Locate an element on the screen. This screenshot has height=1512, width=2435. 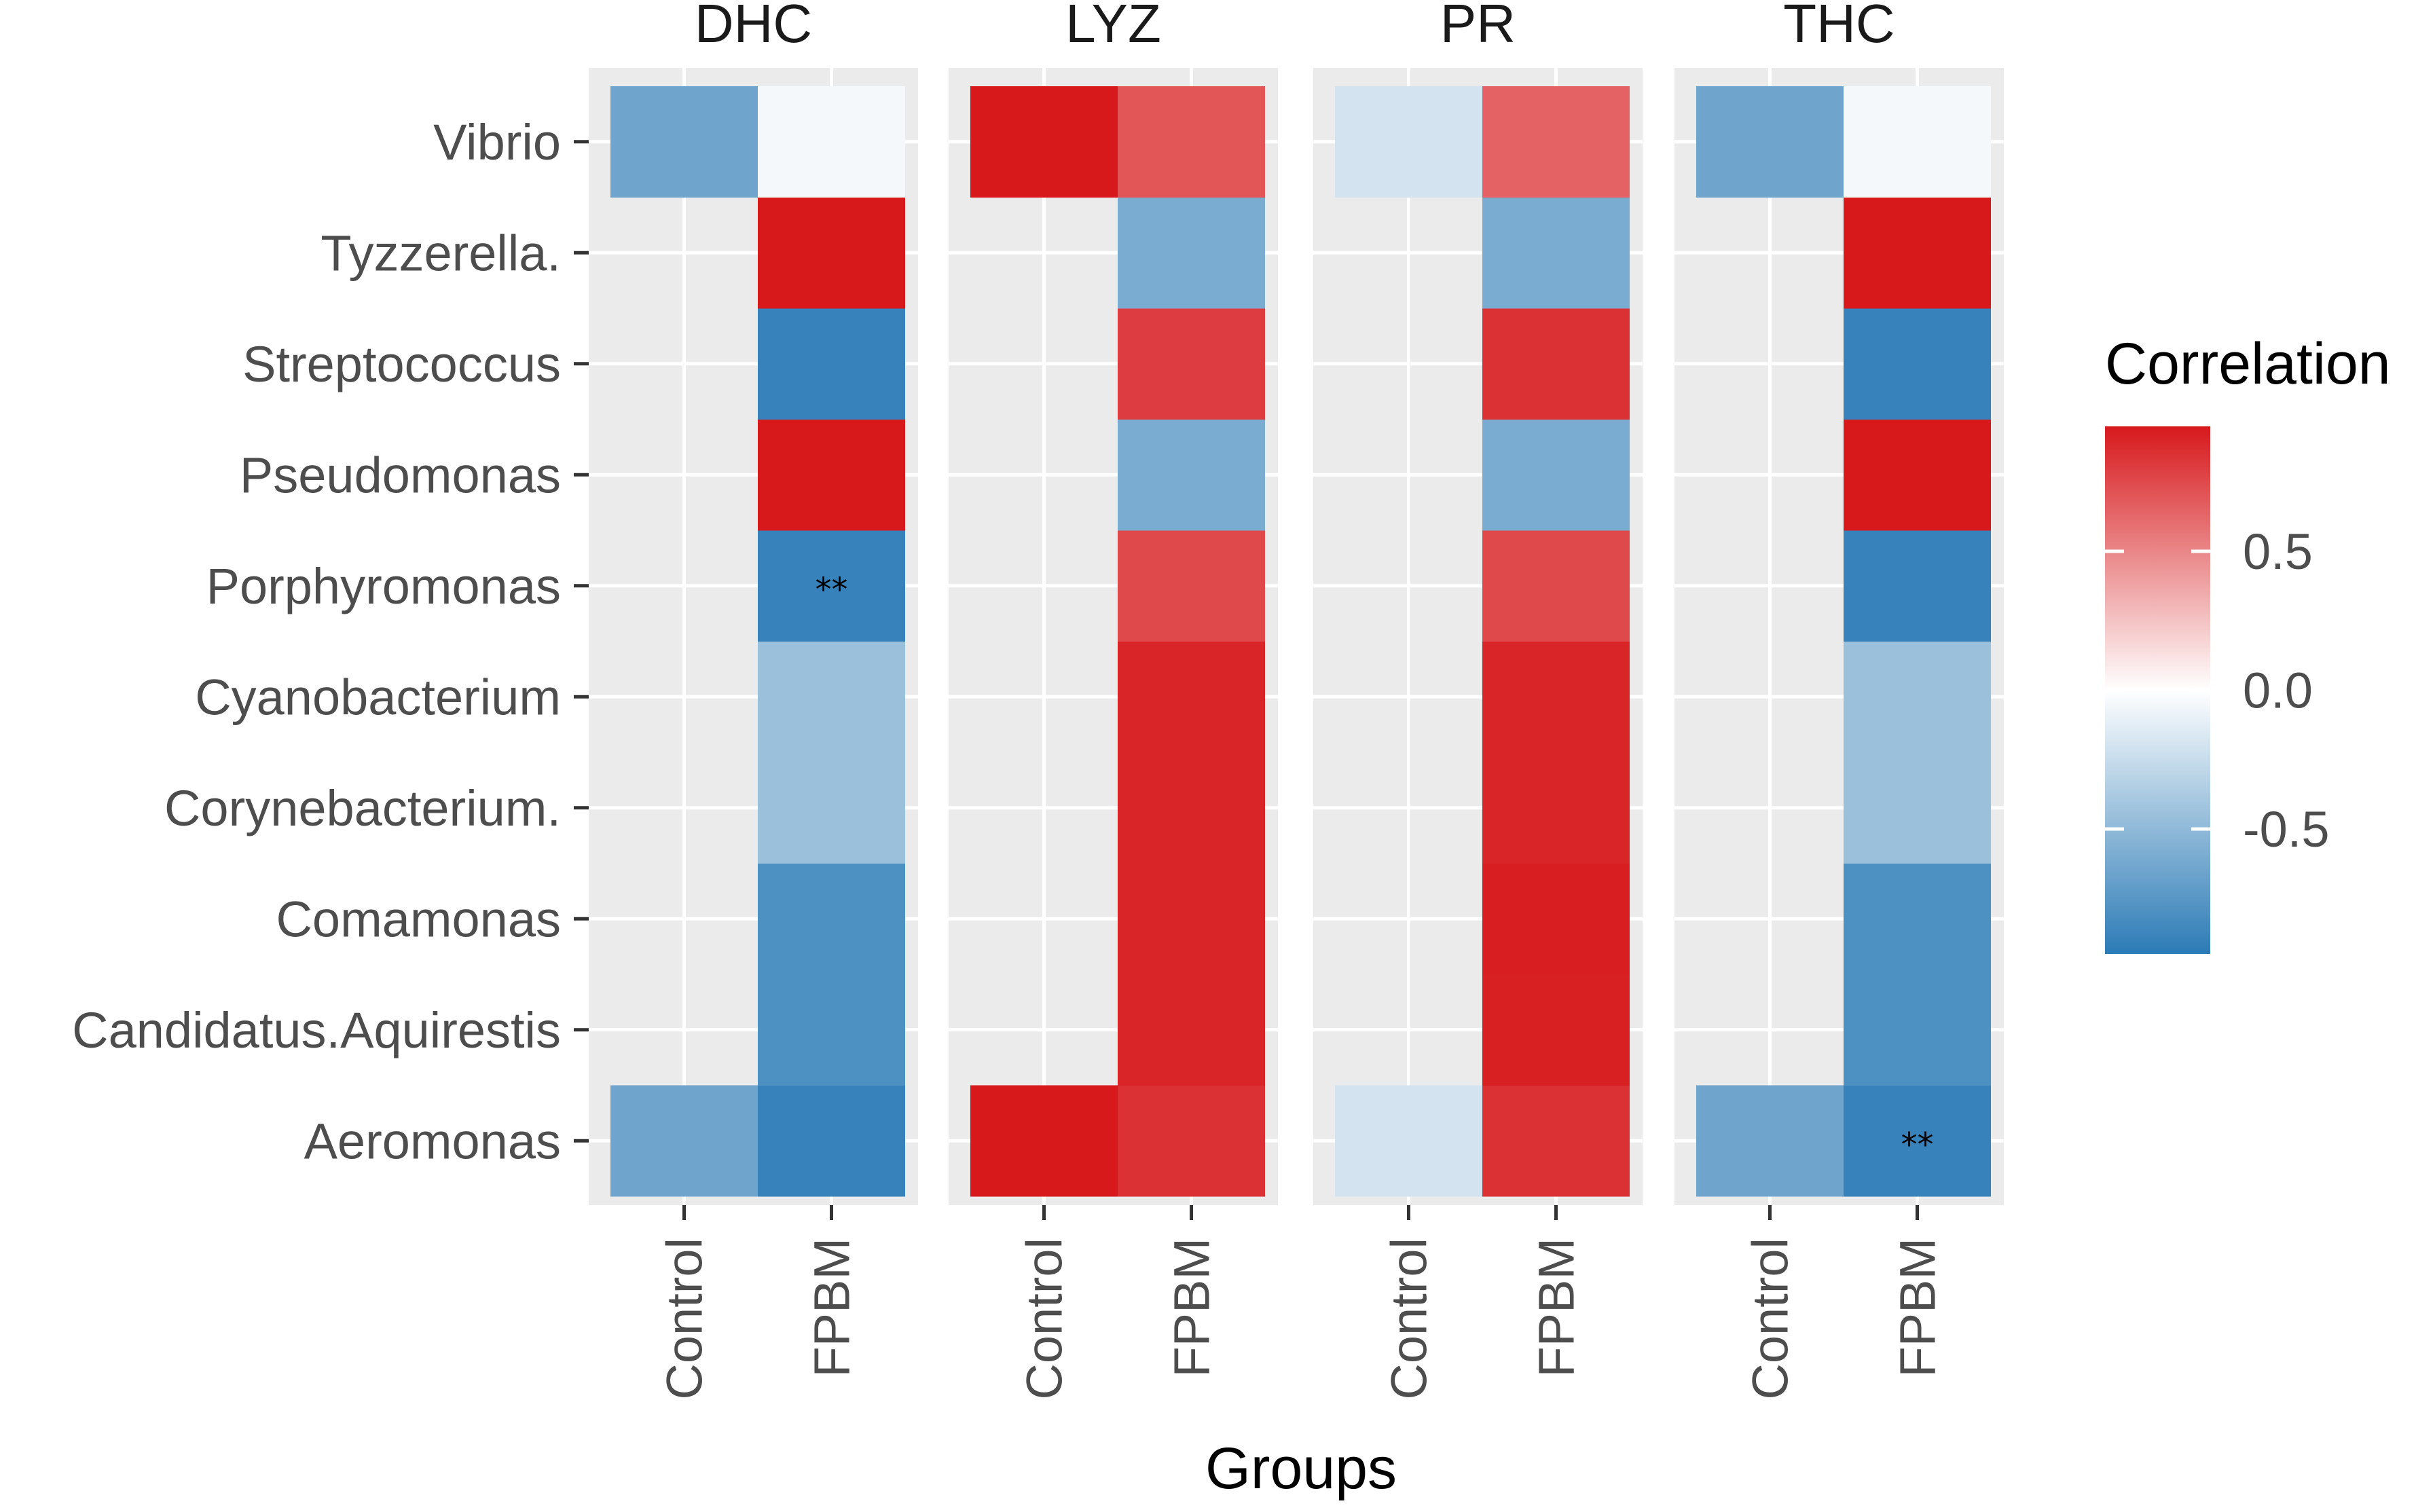
heatmap-tile-pr-fpbm-streptococcus is located at coordinates (1556, 364).